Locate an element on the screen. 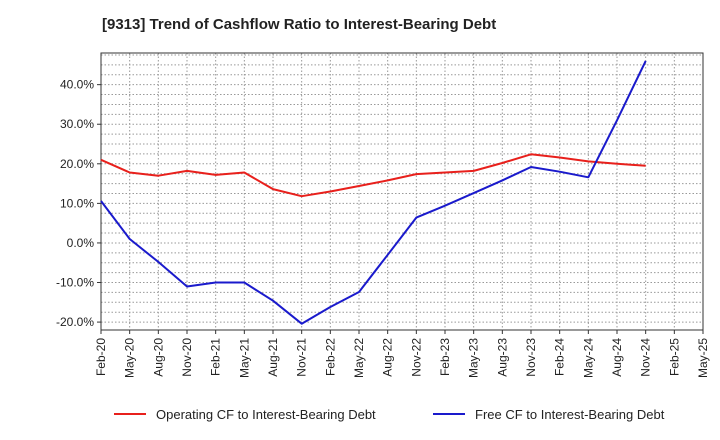  x-tick-label: May-25 is located at coordinates (703, 358).